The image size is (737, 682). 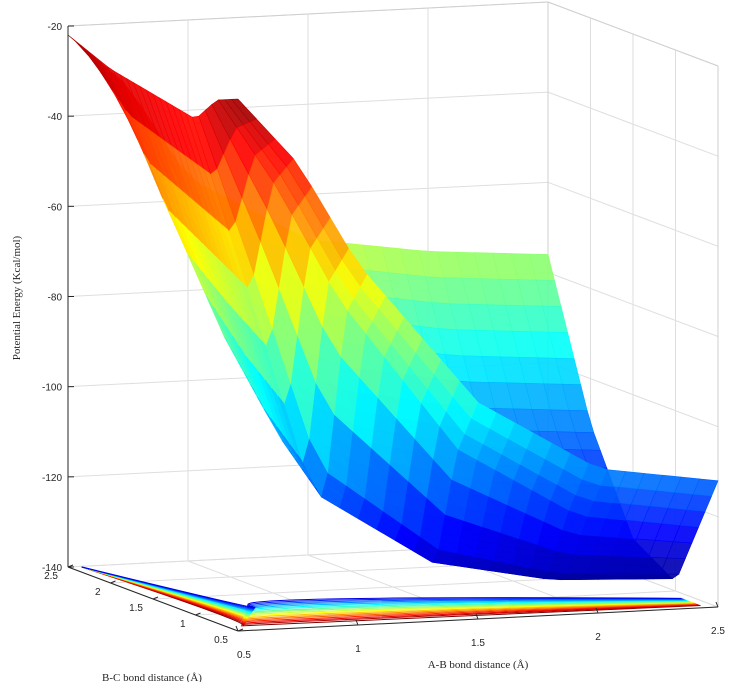 What do you see at coordinates (598, 637) in the screenshot?
I see `x-tick-label: 2` at bounding box center [598, 637].